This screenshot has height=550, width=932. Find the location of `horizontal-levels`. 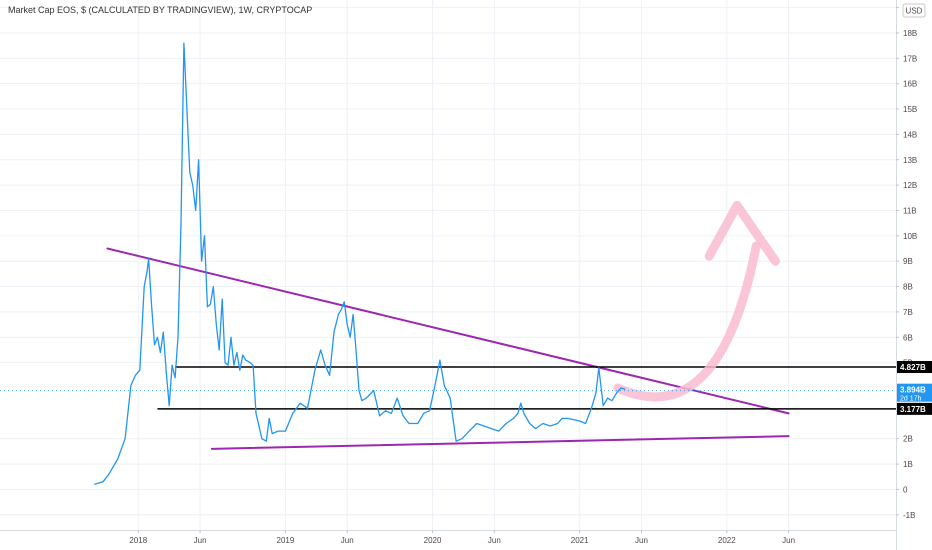

horizontal-levels is located at coordinates (526, 388).